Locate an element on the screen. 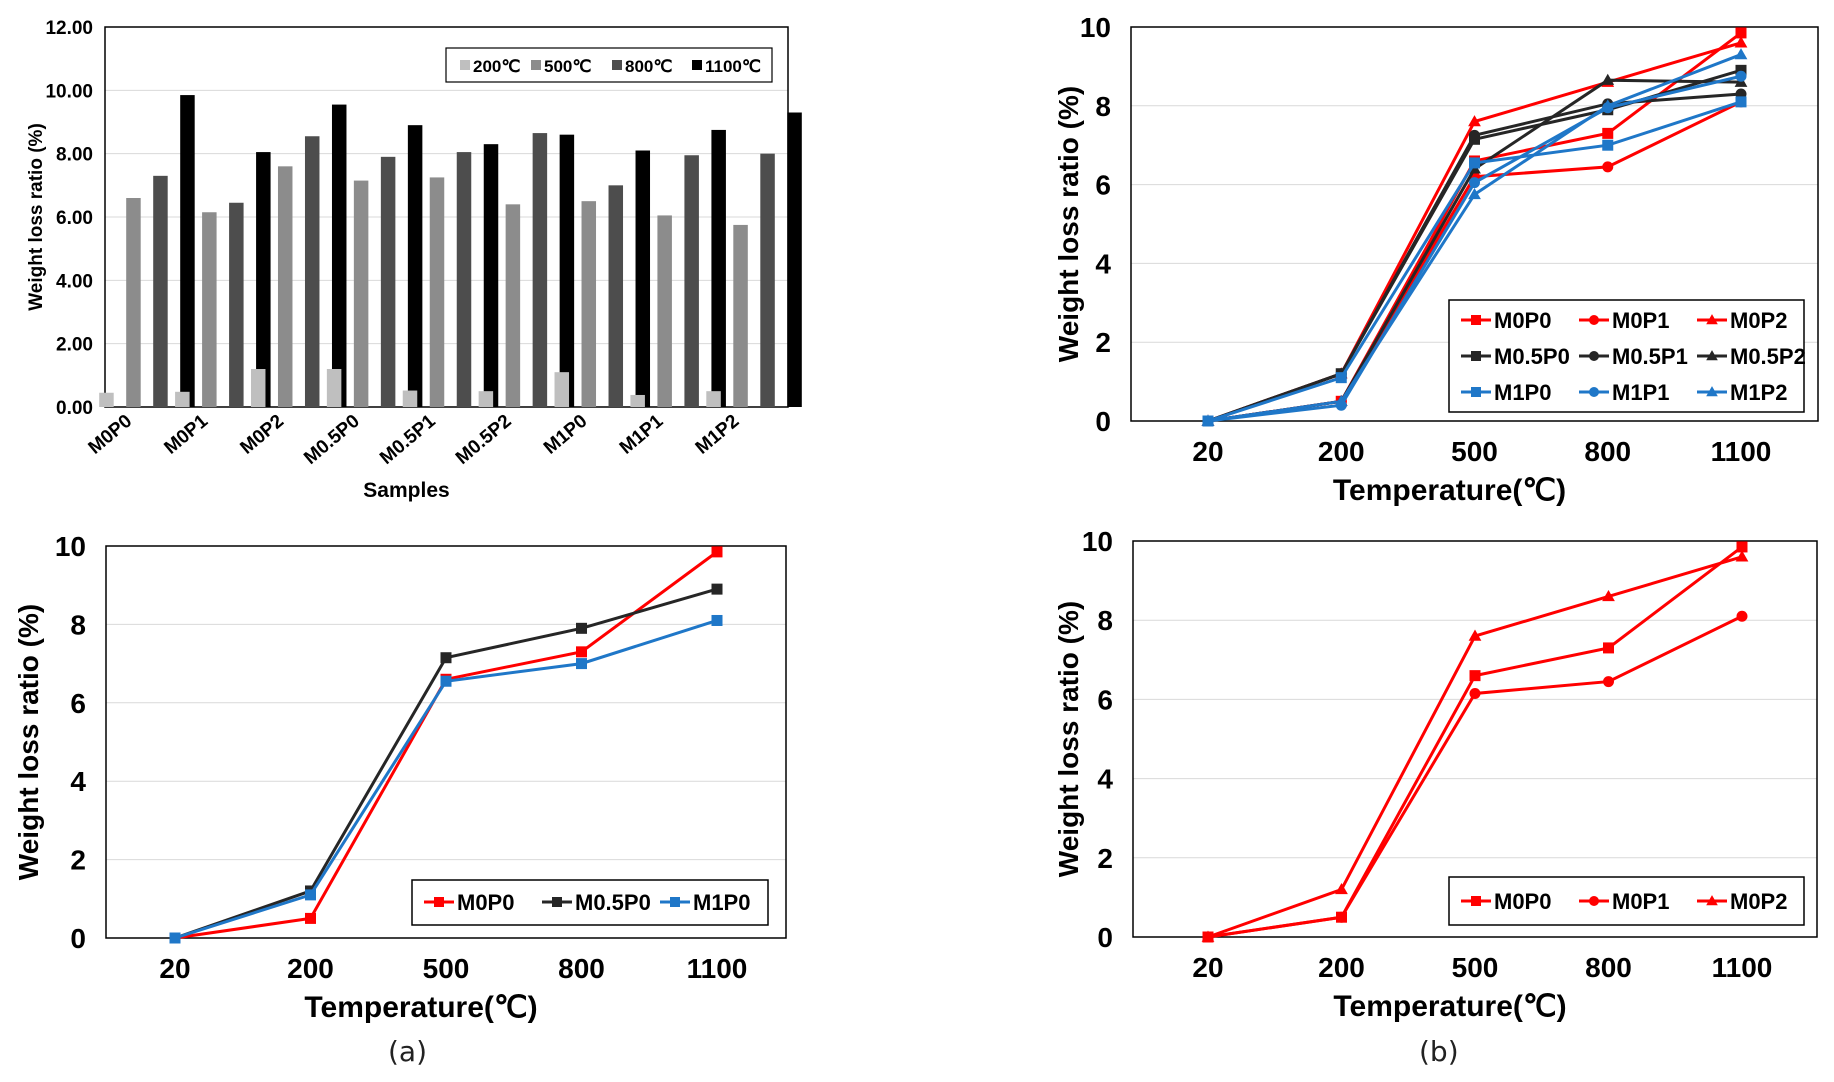  bar-legend-box is located at coordinates (609, 65).